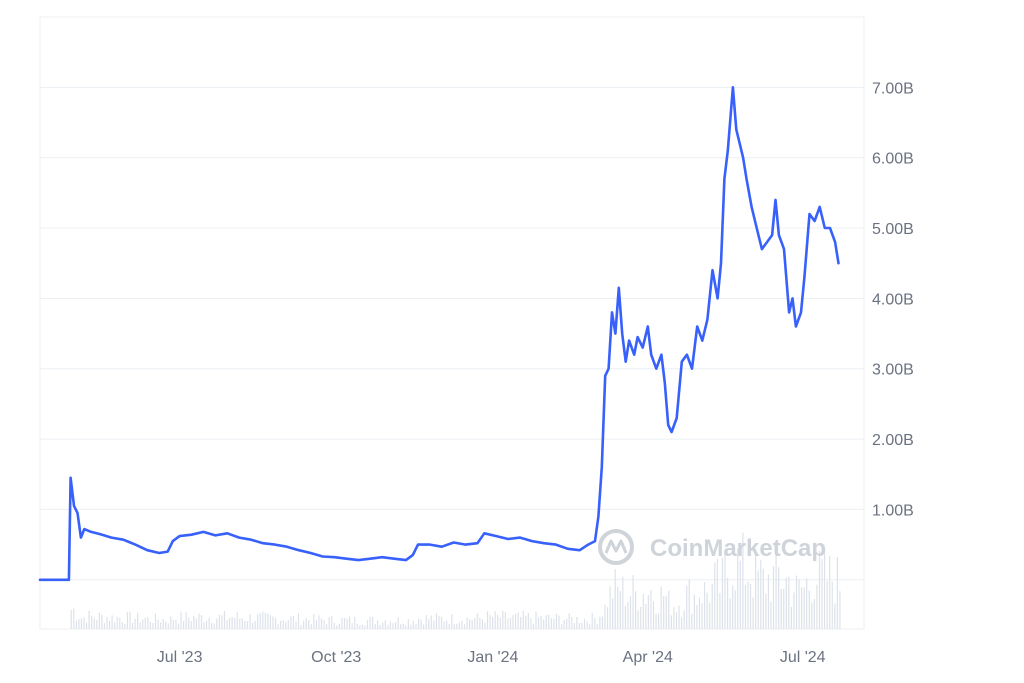  Describe the element at coordinates (336, 657) in the screenshot. I see `x-tick-label: Oct '23` at that location.